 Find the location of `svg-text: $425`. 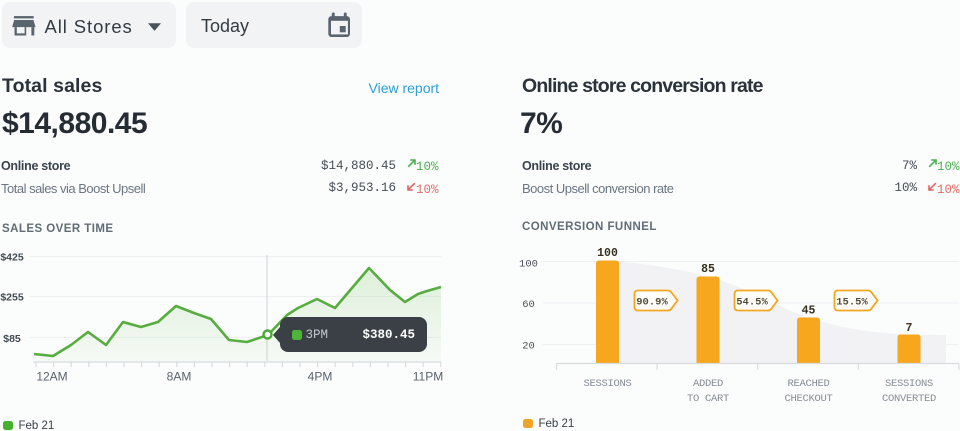

svg-text: $425 is located at coordinates (12, 258).